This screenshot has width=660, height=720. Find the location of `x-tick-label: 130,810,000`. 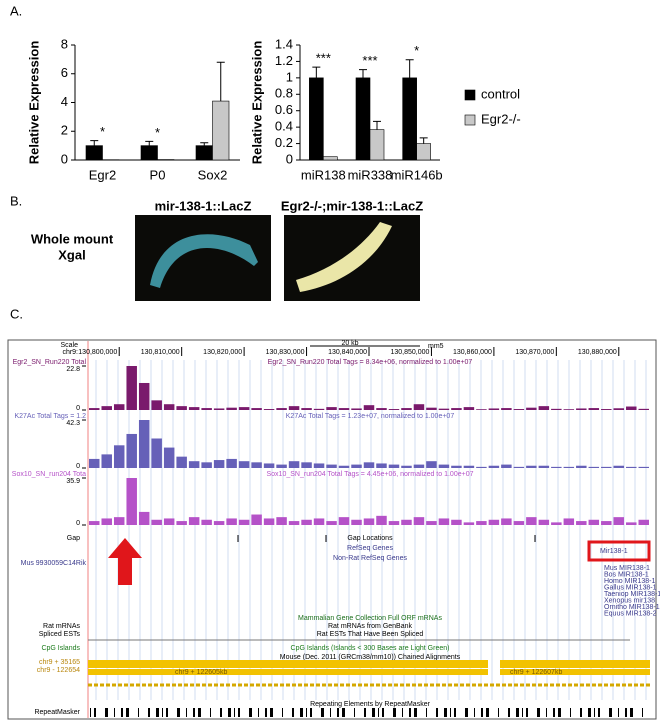

x-tick-label: 130,810,000 is located at coordinates (160, 352).